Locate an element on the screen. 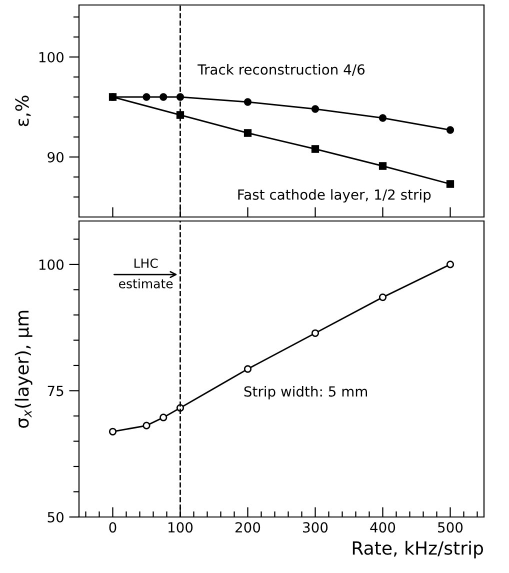  x-tick-label: 400 is located at coordinates (383, 527).